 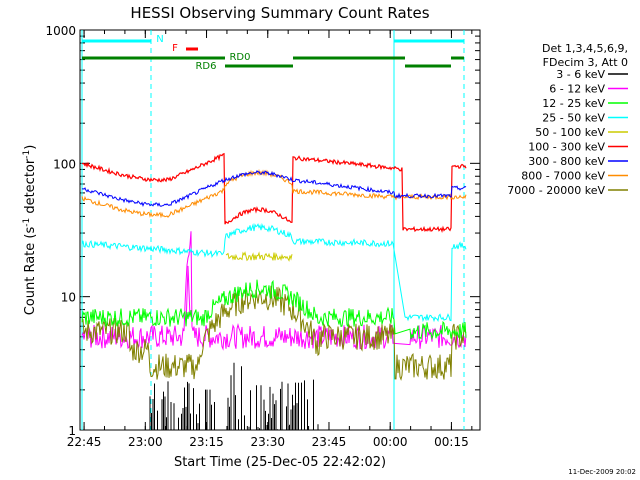 What do you see at coordinates (570, 132) in the screenshot?
I see `legend-label-4: 50 - 100 keV` at bounding box center [570, 132].